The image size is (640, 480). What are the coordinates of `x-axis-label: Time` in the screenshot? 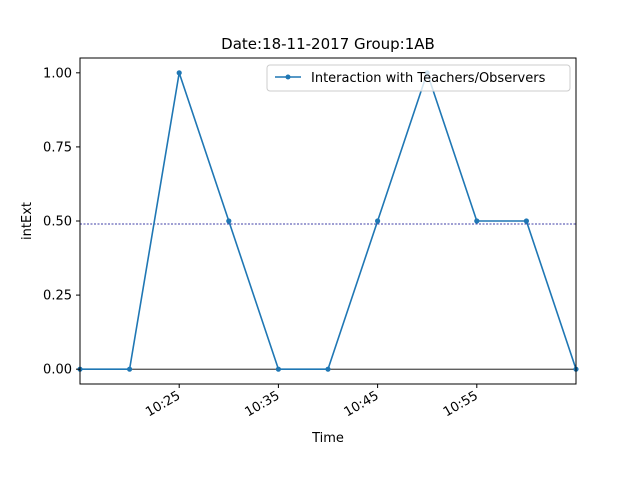 It's located at (327, 438).